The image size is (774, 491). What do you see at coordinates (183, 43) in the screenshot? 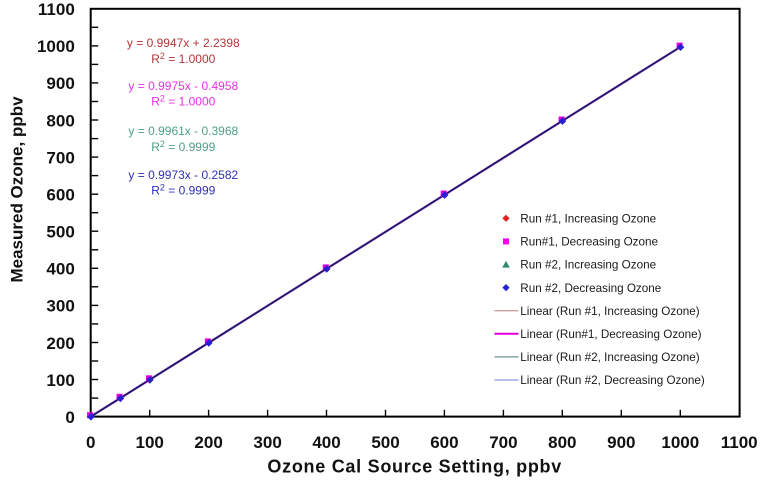
I see `svg-text: y = 0.9947x + 2.2398` at bounding box center [183, 43].